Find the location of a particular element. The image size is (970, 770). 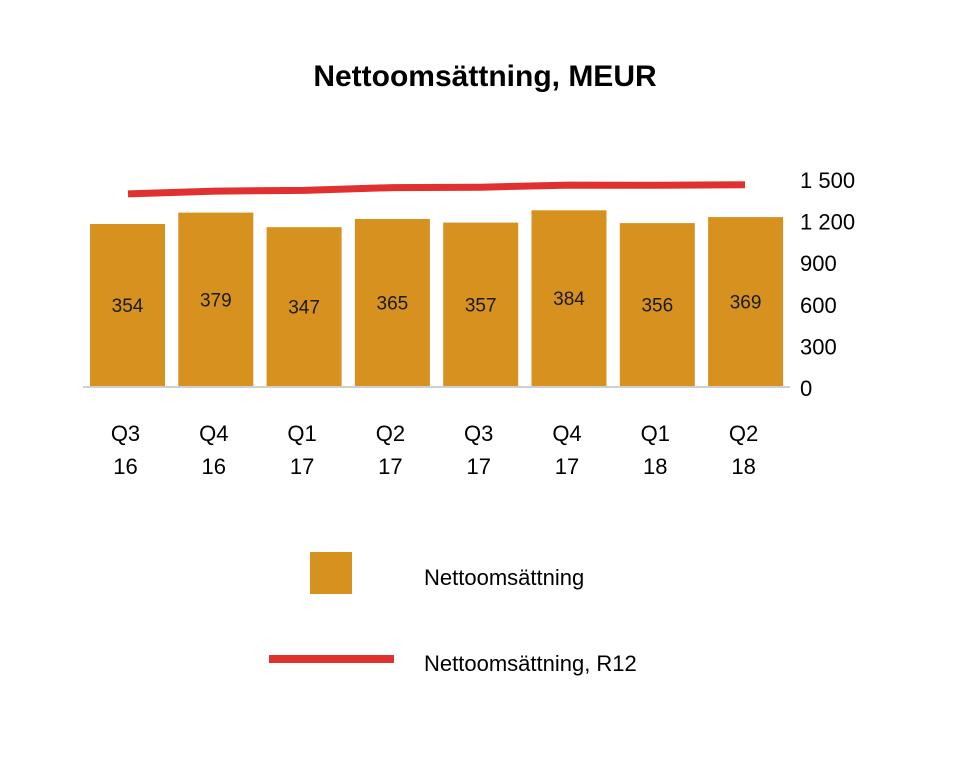

r12-line-layer is located at coordinates (436, 189).